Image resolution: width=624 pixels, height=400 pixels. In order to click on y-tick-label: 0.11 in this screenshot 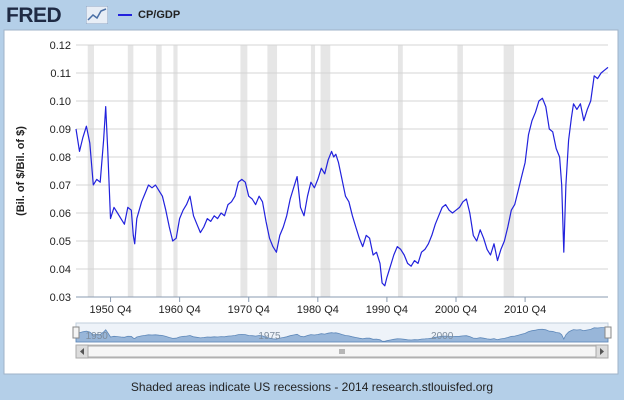, I will do `click(60, 74)`.